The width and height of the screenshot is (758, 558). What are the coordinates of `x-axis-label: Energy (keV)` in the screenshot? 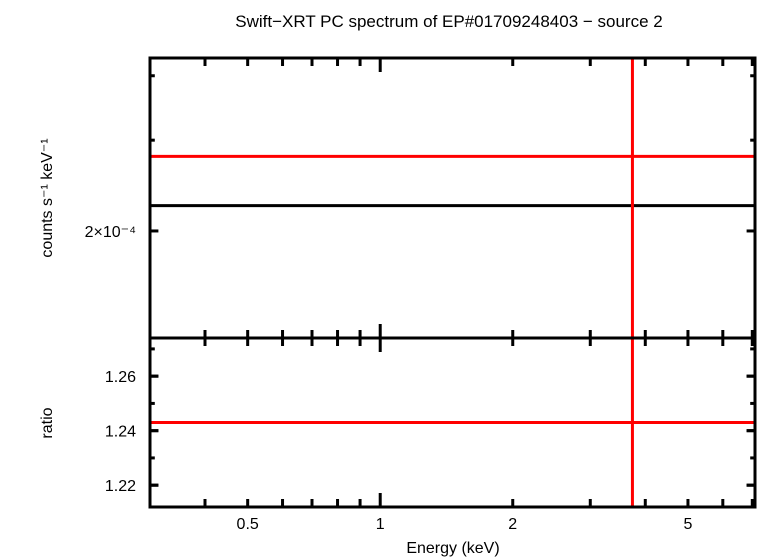 It's located at (452, 548).